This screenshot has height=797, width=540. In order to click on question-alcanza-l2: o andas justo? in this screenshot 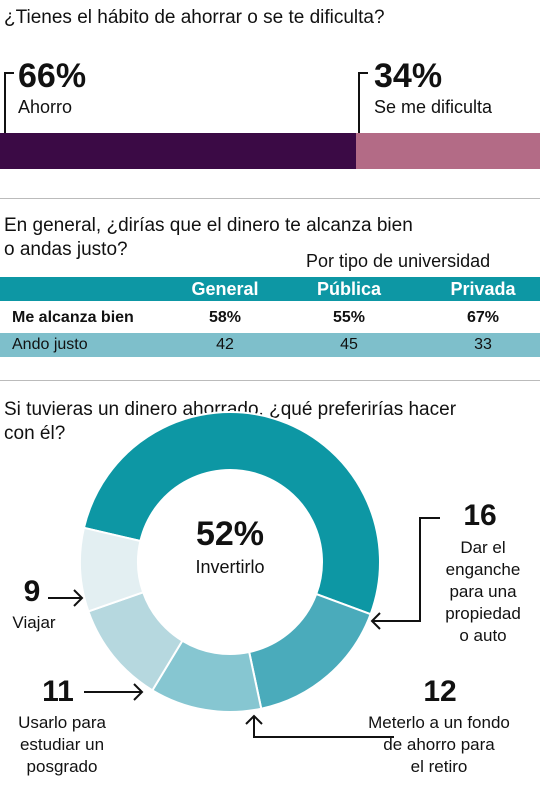, I will do `click(66, 249)`.